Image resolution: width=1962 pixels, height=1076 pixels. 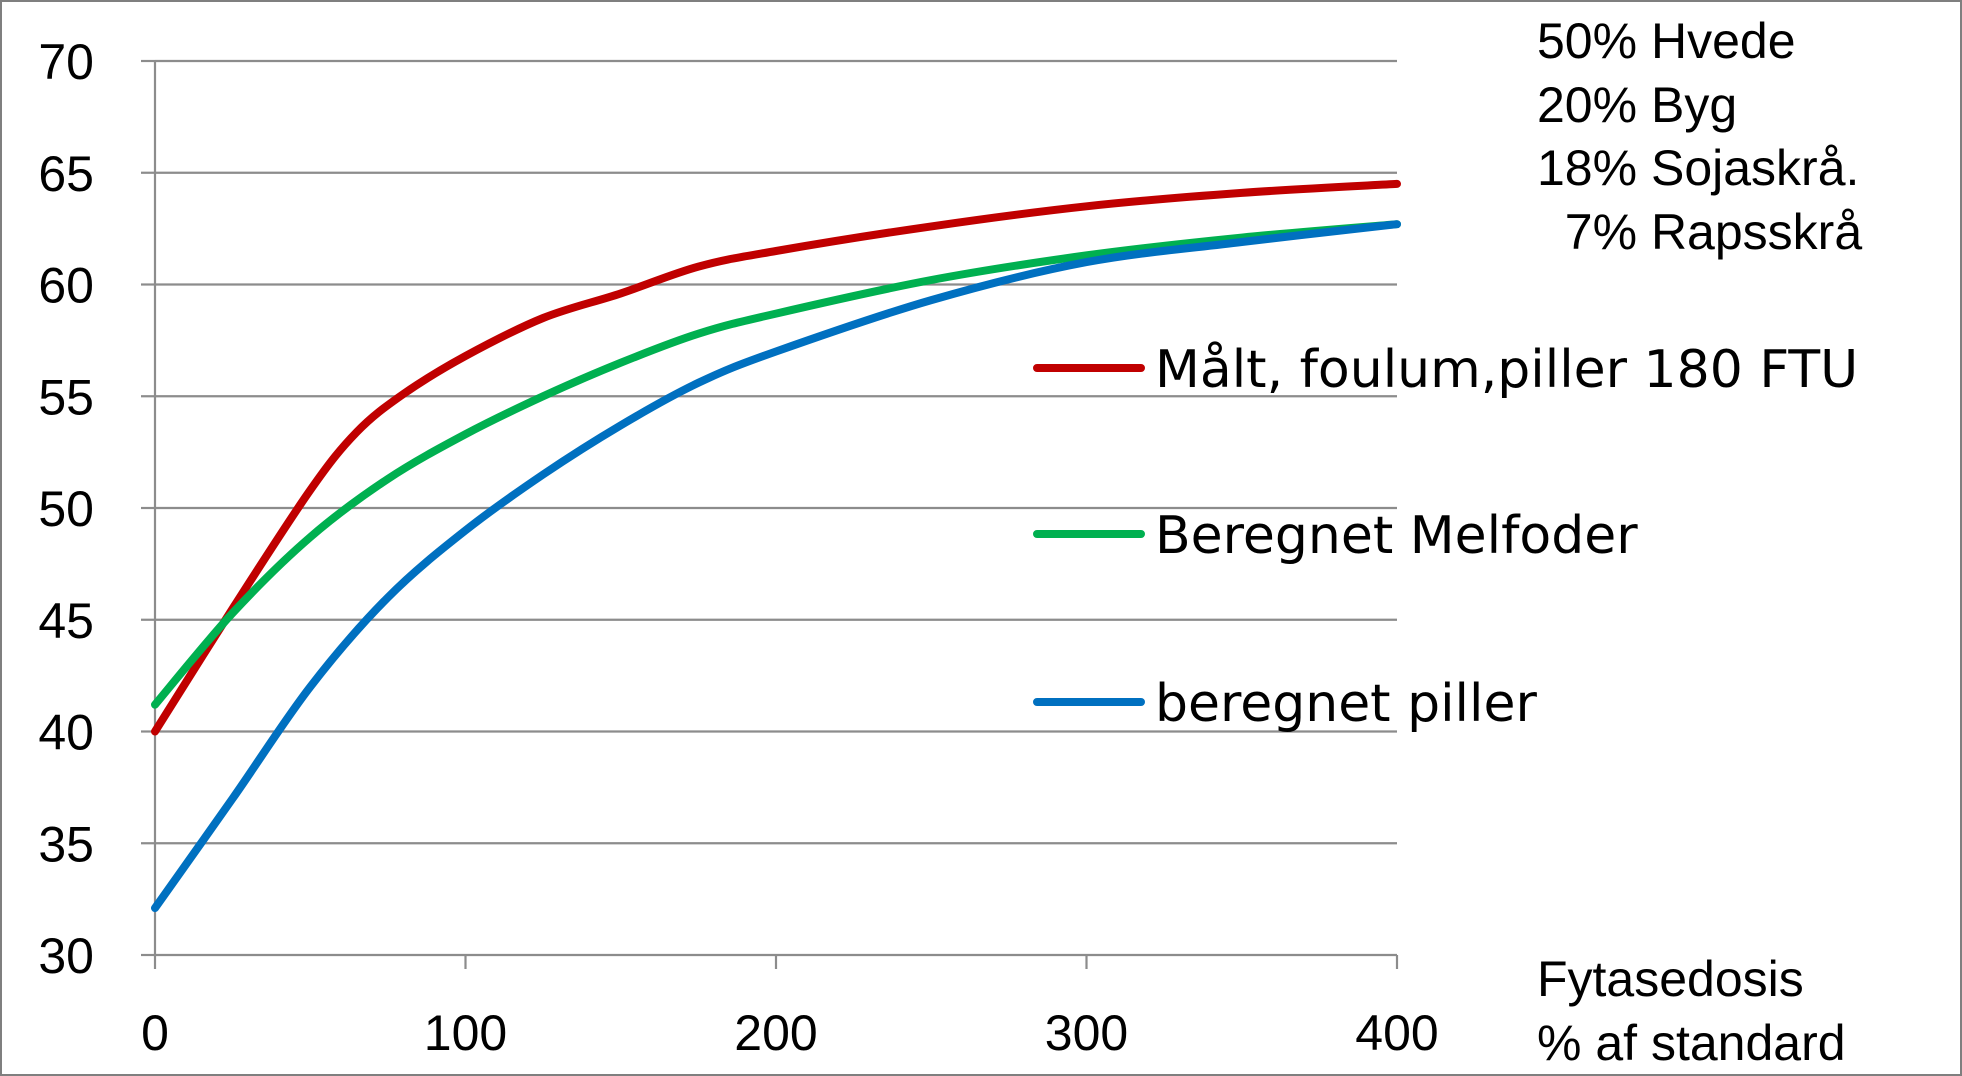 What do you see at coordinates (1637, 105) in the screenshot?
I see `composition-line-2: 20% Byg` at bounding box center [1637, 105].